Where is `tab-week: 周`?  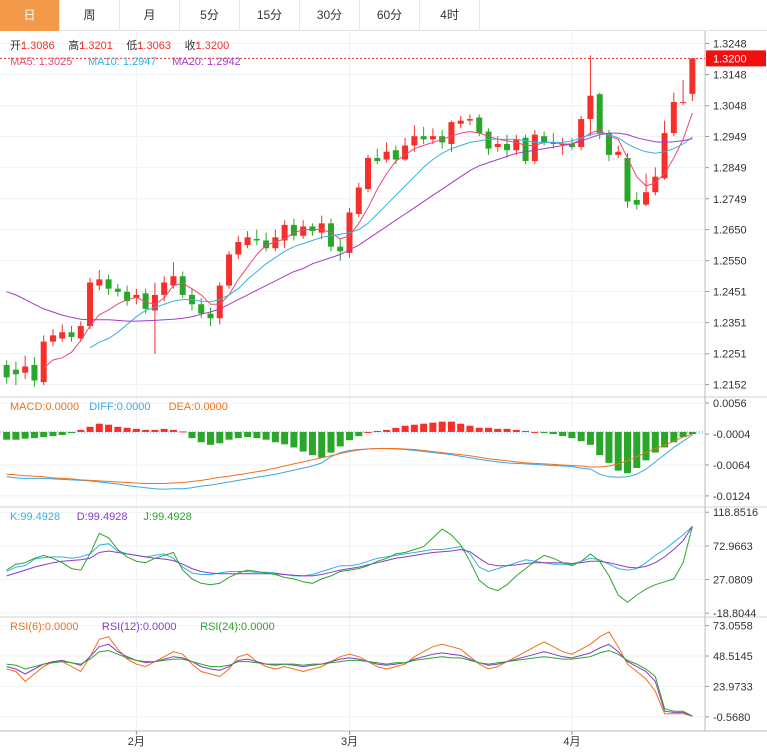
tab-week: 周 is located at coordinates (90, 15).